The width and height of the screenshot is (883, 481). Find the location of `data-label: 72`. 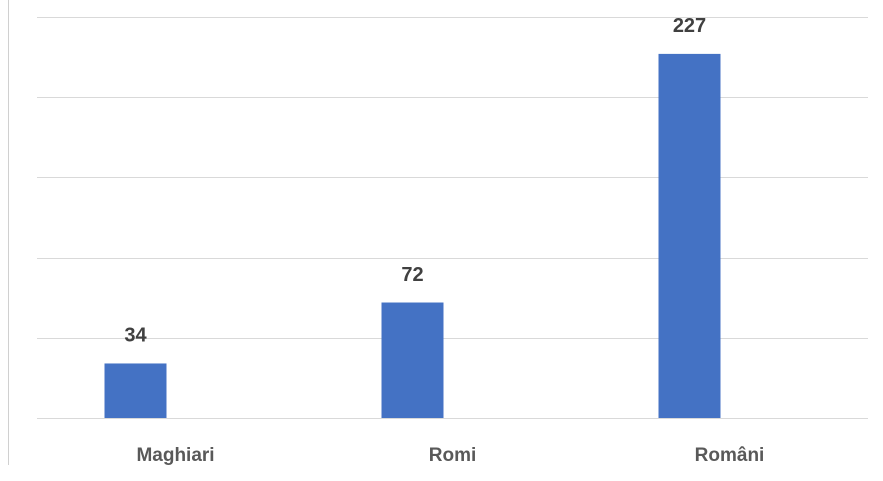

data-label: 72 is located at coordinates (412, 275).